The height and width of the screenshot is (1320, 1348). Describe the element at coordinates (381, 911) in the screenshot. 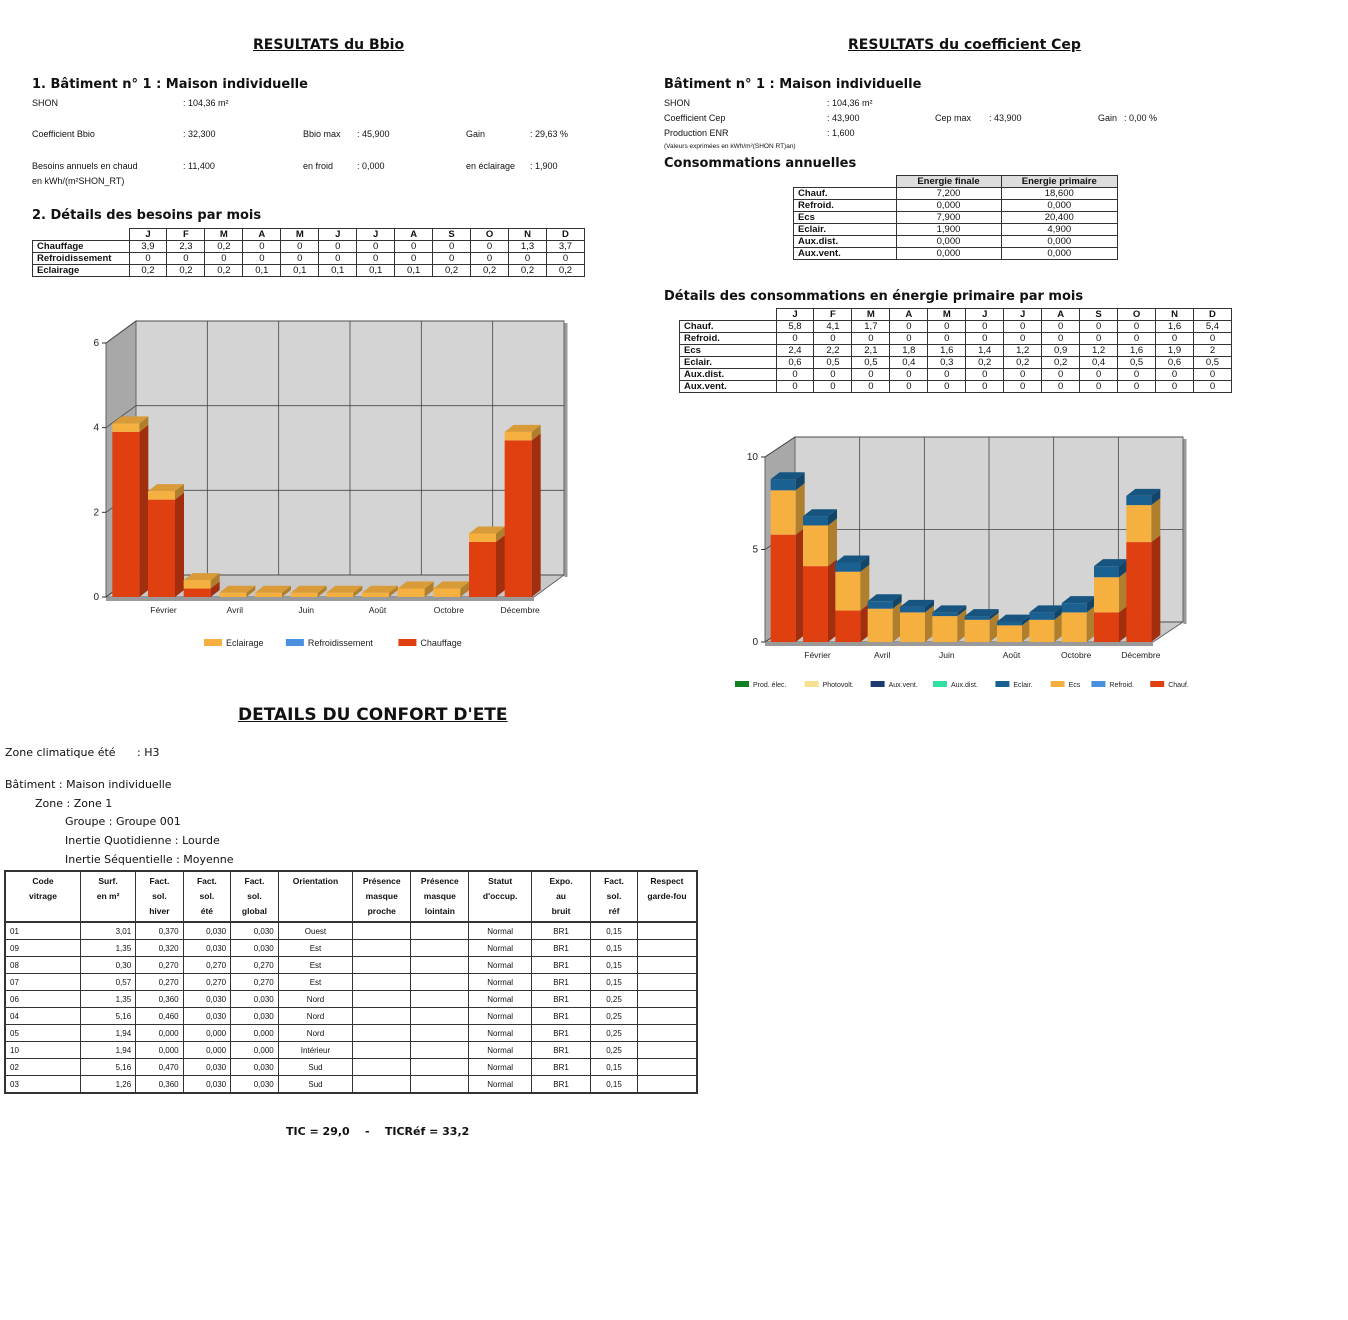

I see `column-header-line: proche` at that location.